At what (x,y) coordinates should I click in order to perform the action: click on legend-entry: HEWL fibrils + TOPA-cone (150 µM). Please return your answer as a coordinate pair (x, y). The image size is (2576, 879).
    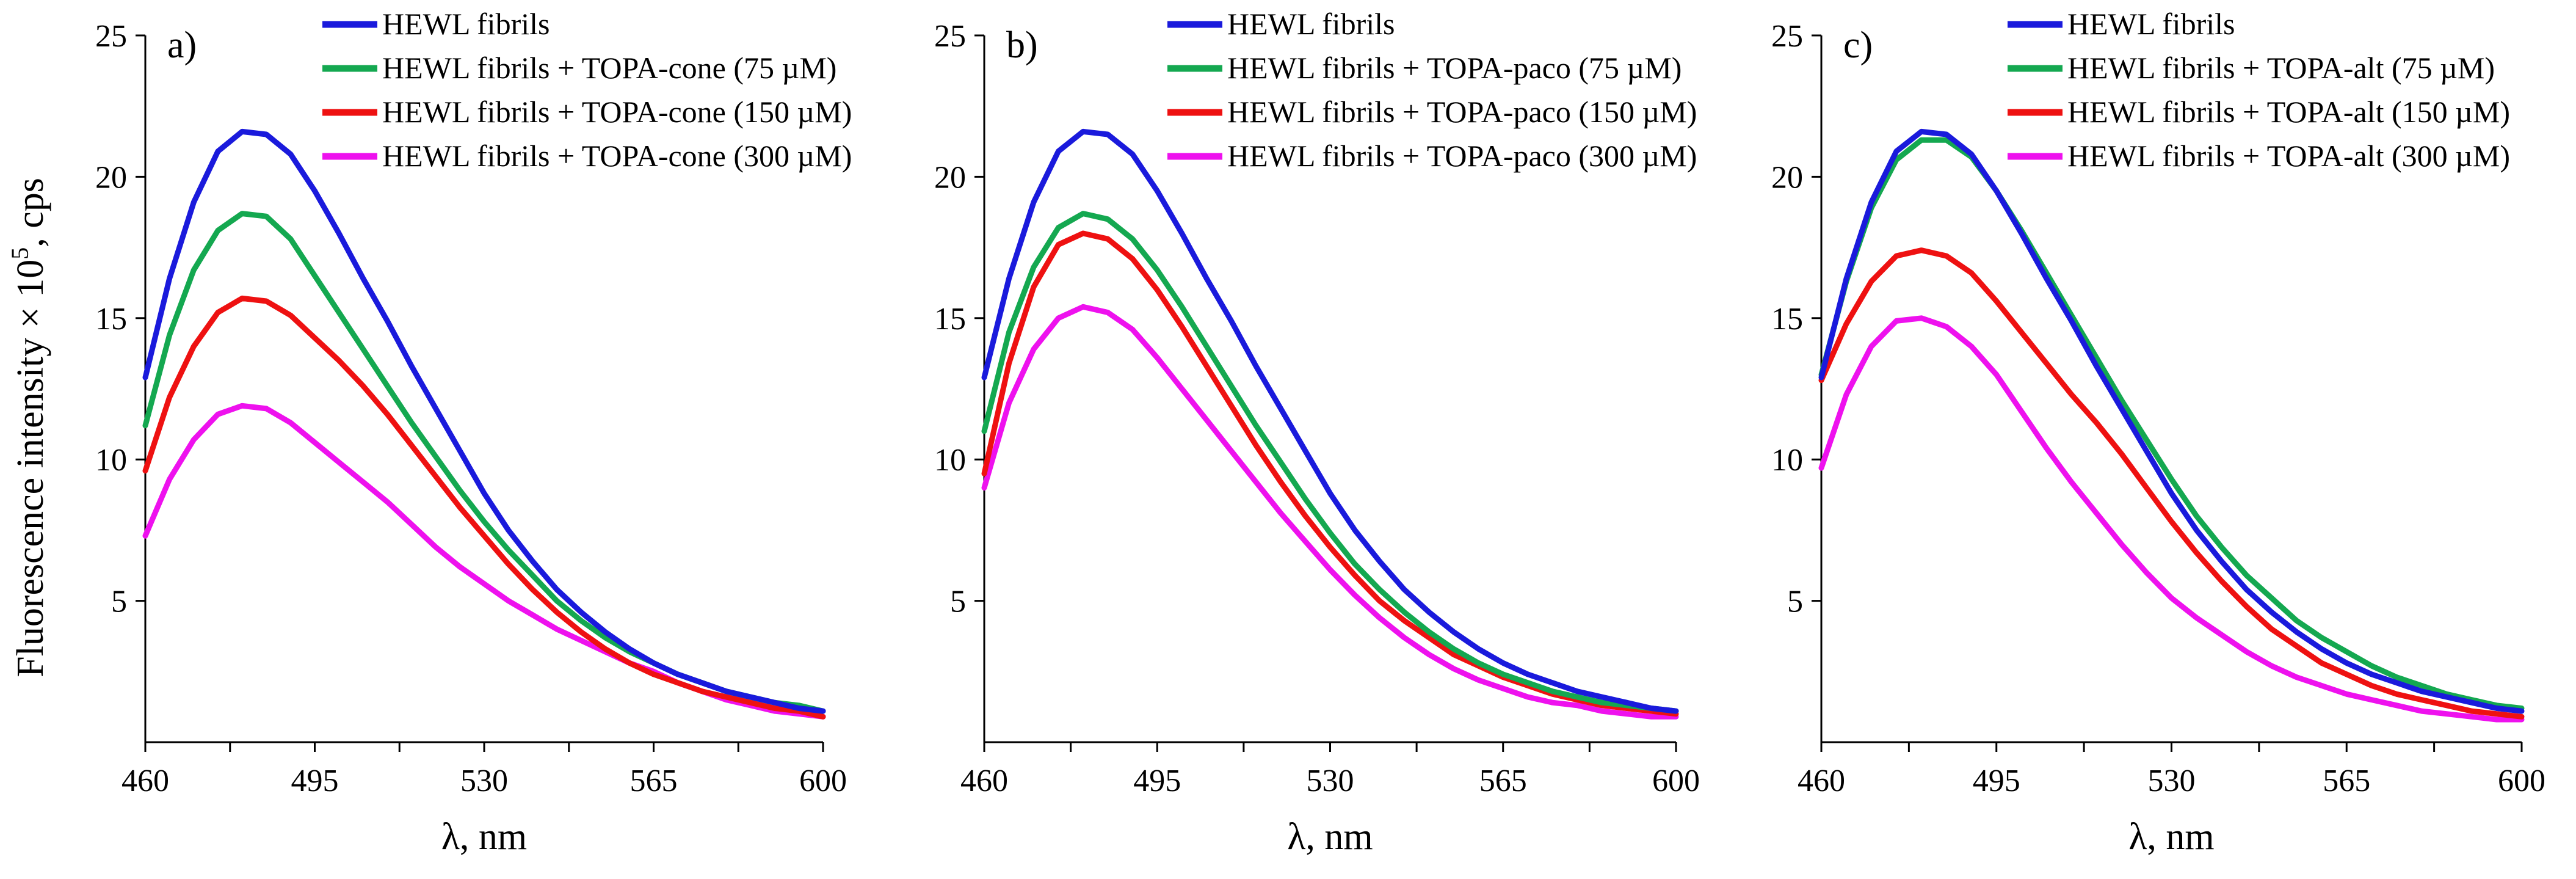
    Looking at the image, I should click on (617, 112).